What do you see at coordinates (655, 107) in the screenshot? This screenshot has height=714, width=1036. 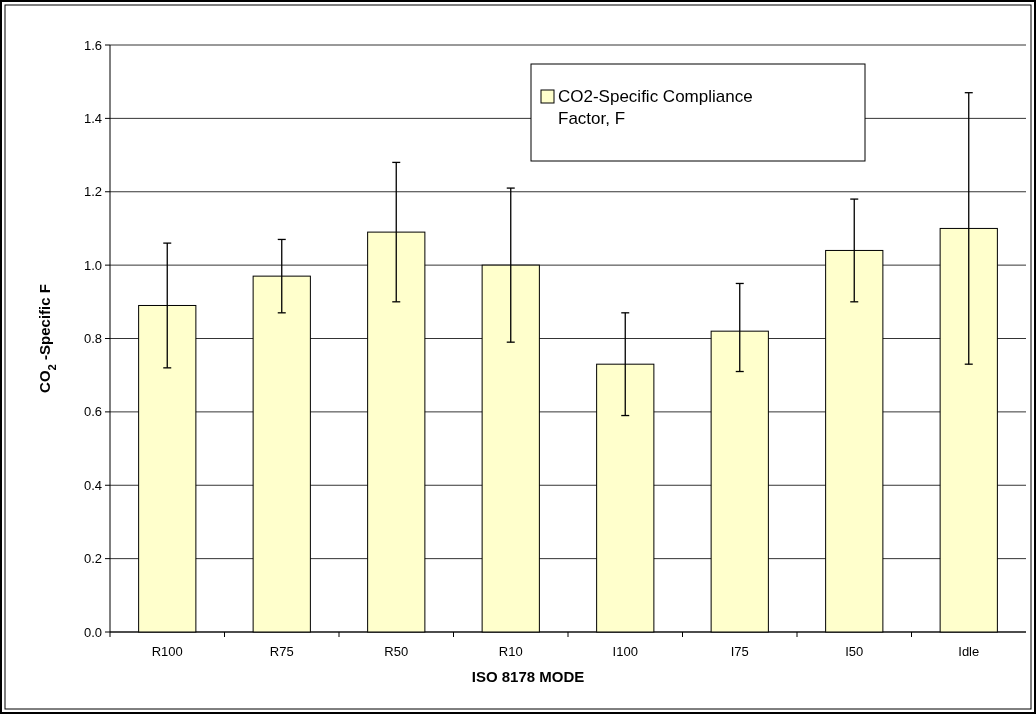 I see `legend-label: CO2-Specific Compliance Factor, F` at bounding box center [655, 107].